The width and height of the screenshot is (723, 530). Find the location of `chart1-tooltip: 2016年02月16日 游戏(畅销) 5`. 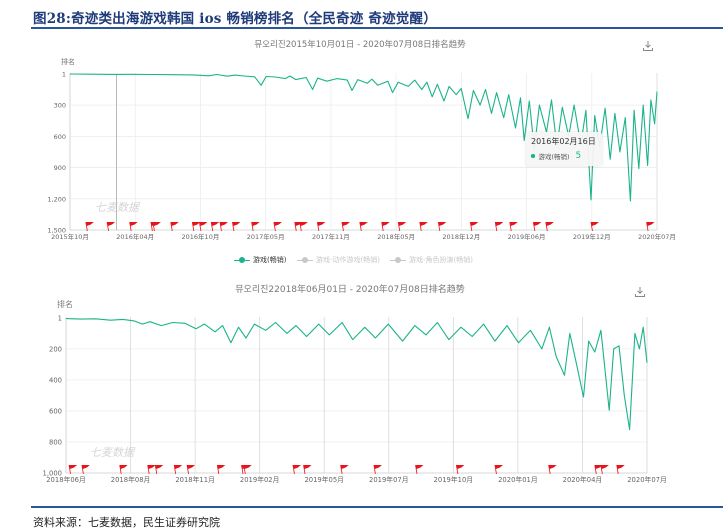

chart1-tooltip: 2016年02月16日 游戏(畅销) 5 is located at coordinates (564, 149).